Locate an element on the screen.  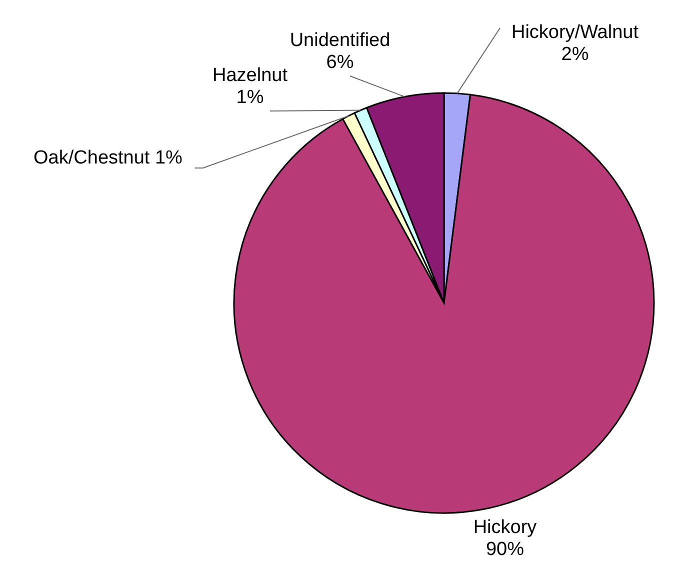
slice-label: Hickory/Walnut is located at coordinates (575, 32).